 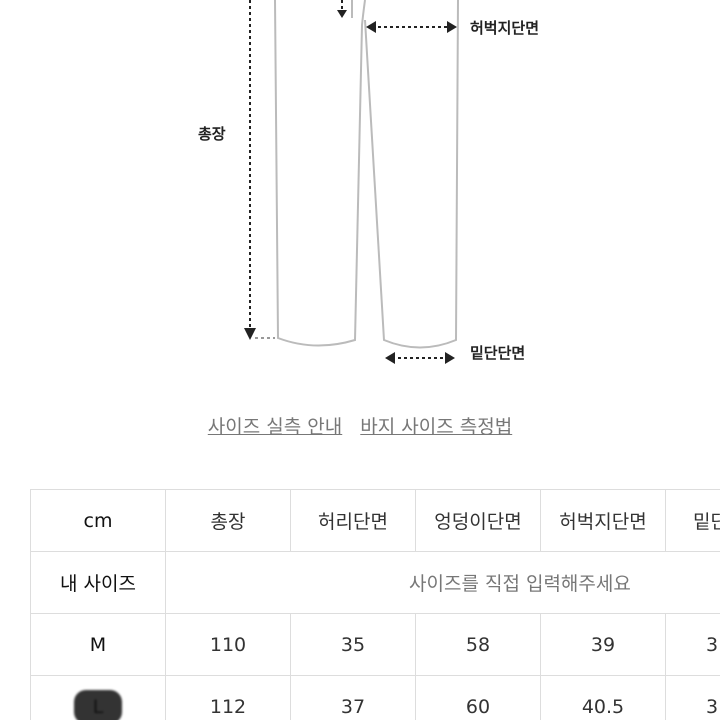 I want to click on size-cell: 35, so click(x=353, y=644).